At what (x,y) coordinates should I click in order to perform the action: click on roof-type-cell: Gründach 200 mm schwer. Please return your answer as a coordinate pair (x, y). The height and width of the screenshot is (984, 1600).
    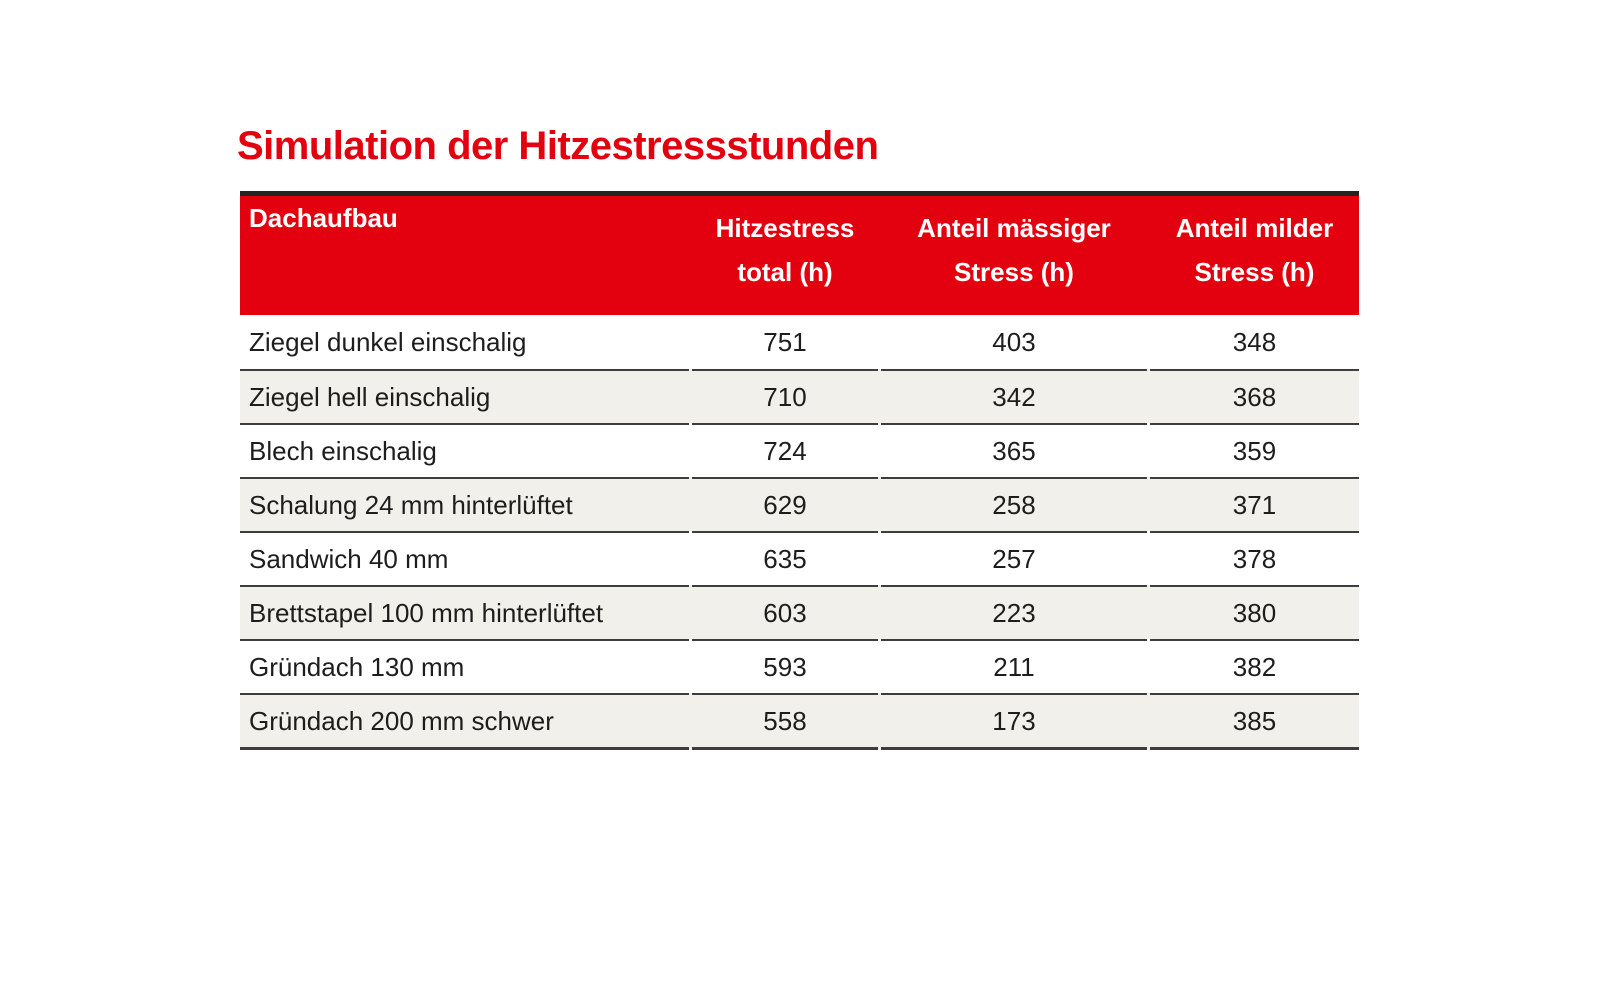
    Looking at the image, I should click on (464, 721).